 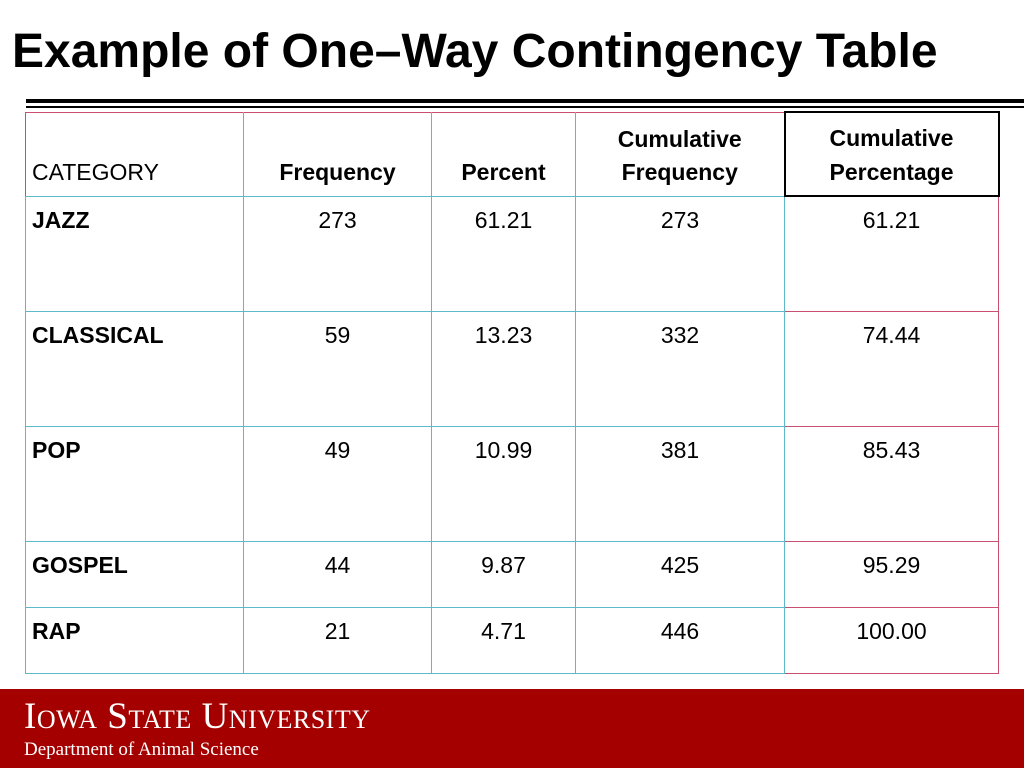 I want to click on header-cumulative-percentage: Cumulative Percentage, so click(x=891, y=154).